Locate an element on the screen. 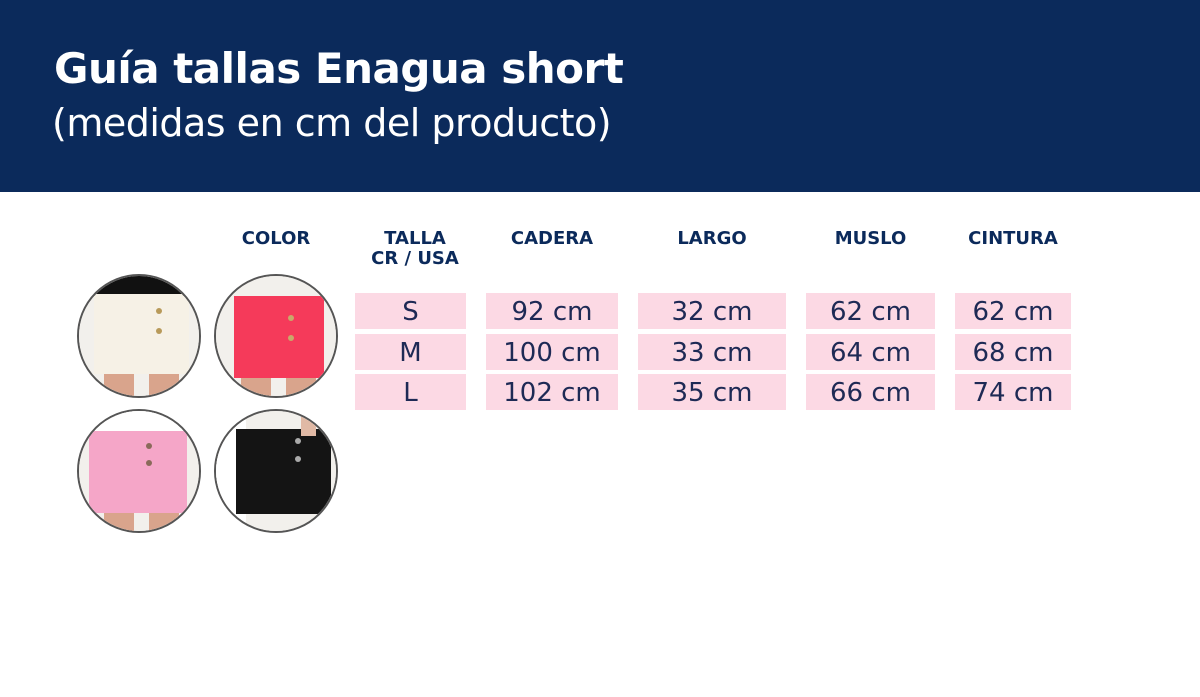 The width and height of the screenshot is (1200, 697). cell-muslo: 64 cm is located at coordinates (870, 352).